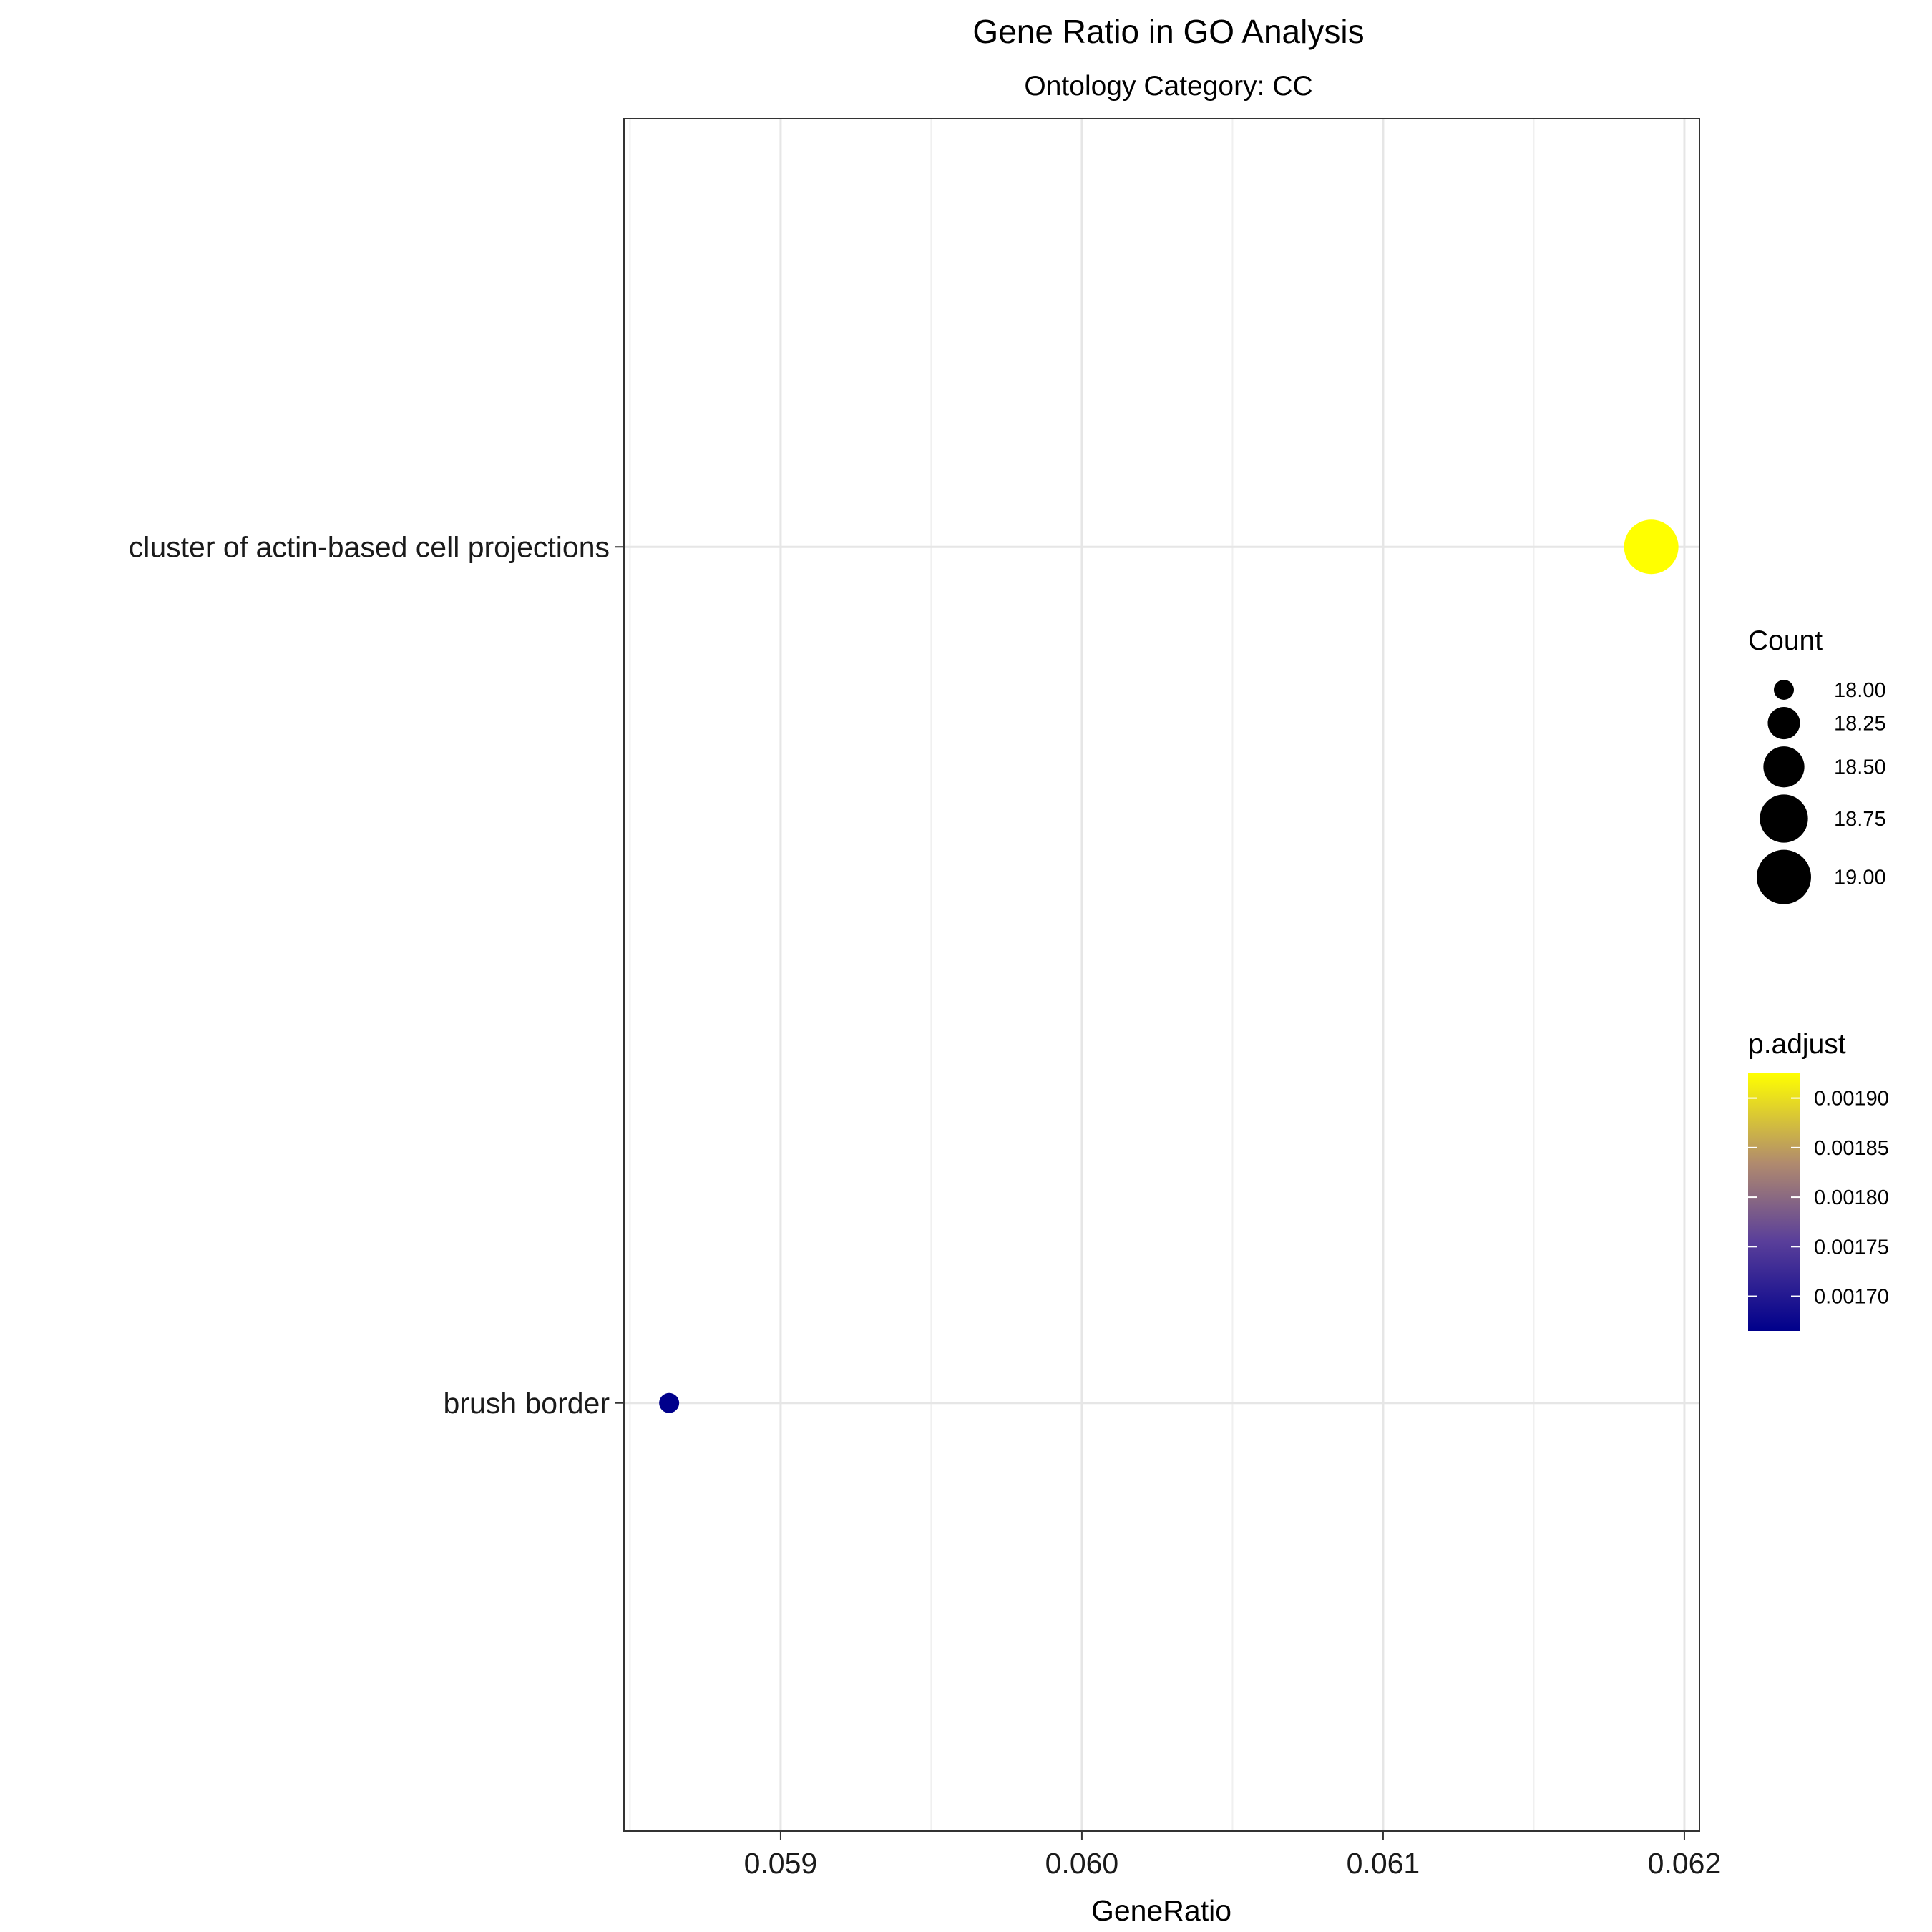 The image size is (1932, 1932). What do you see at coordinates (1860, 690) in the screenshot?
I see `size-legend-label: 18.00` at bounding box center [1860, 690].